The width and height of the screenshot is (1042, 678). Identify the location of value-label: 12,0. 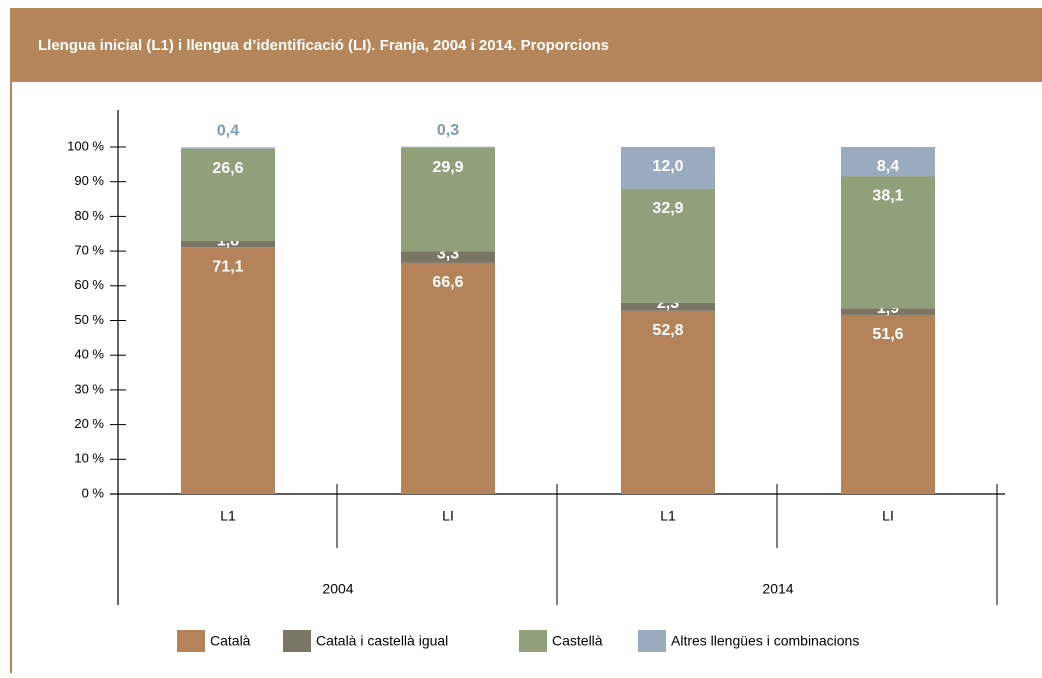
(667, 166).